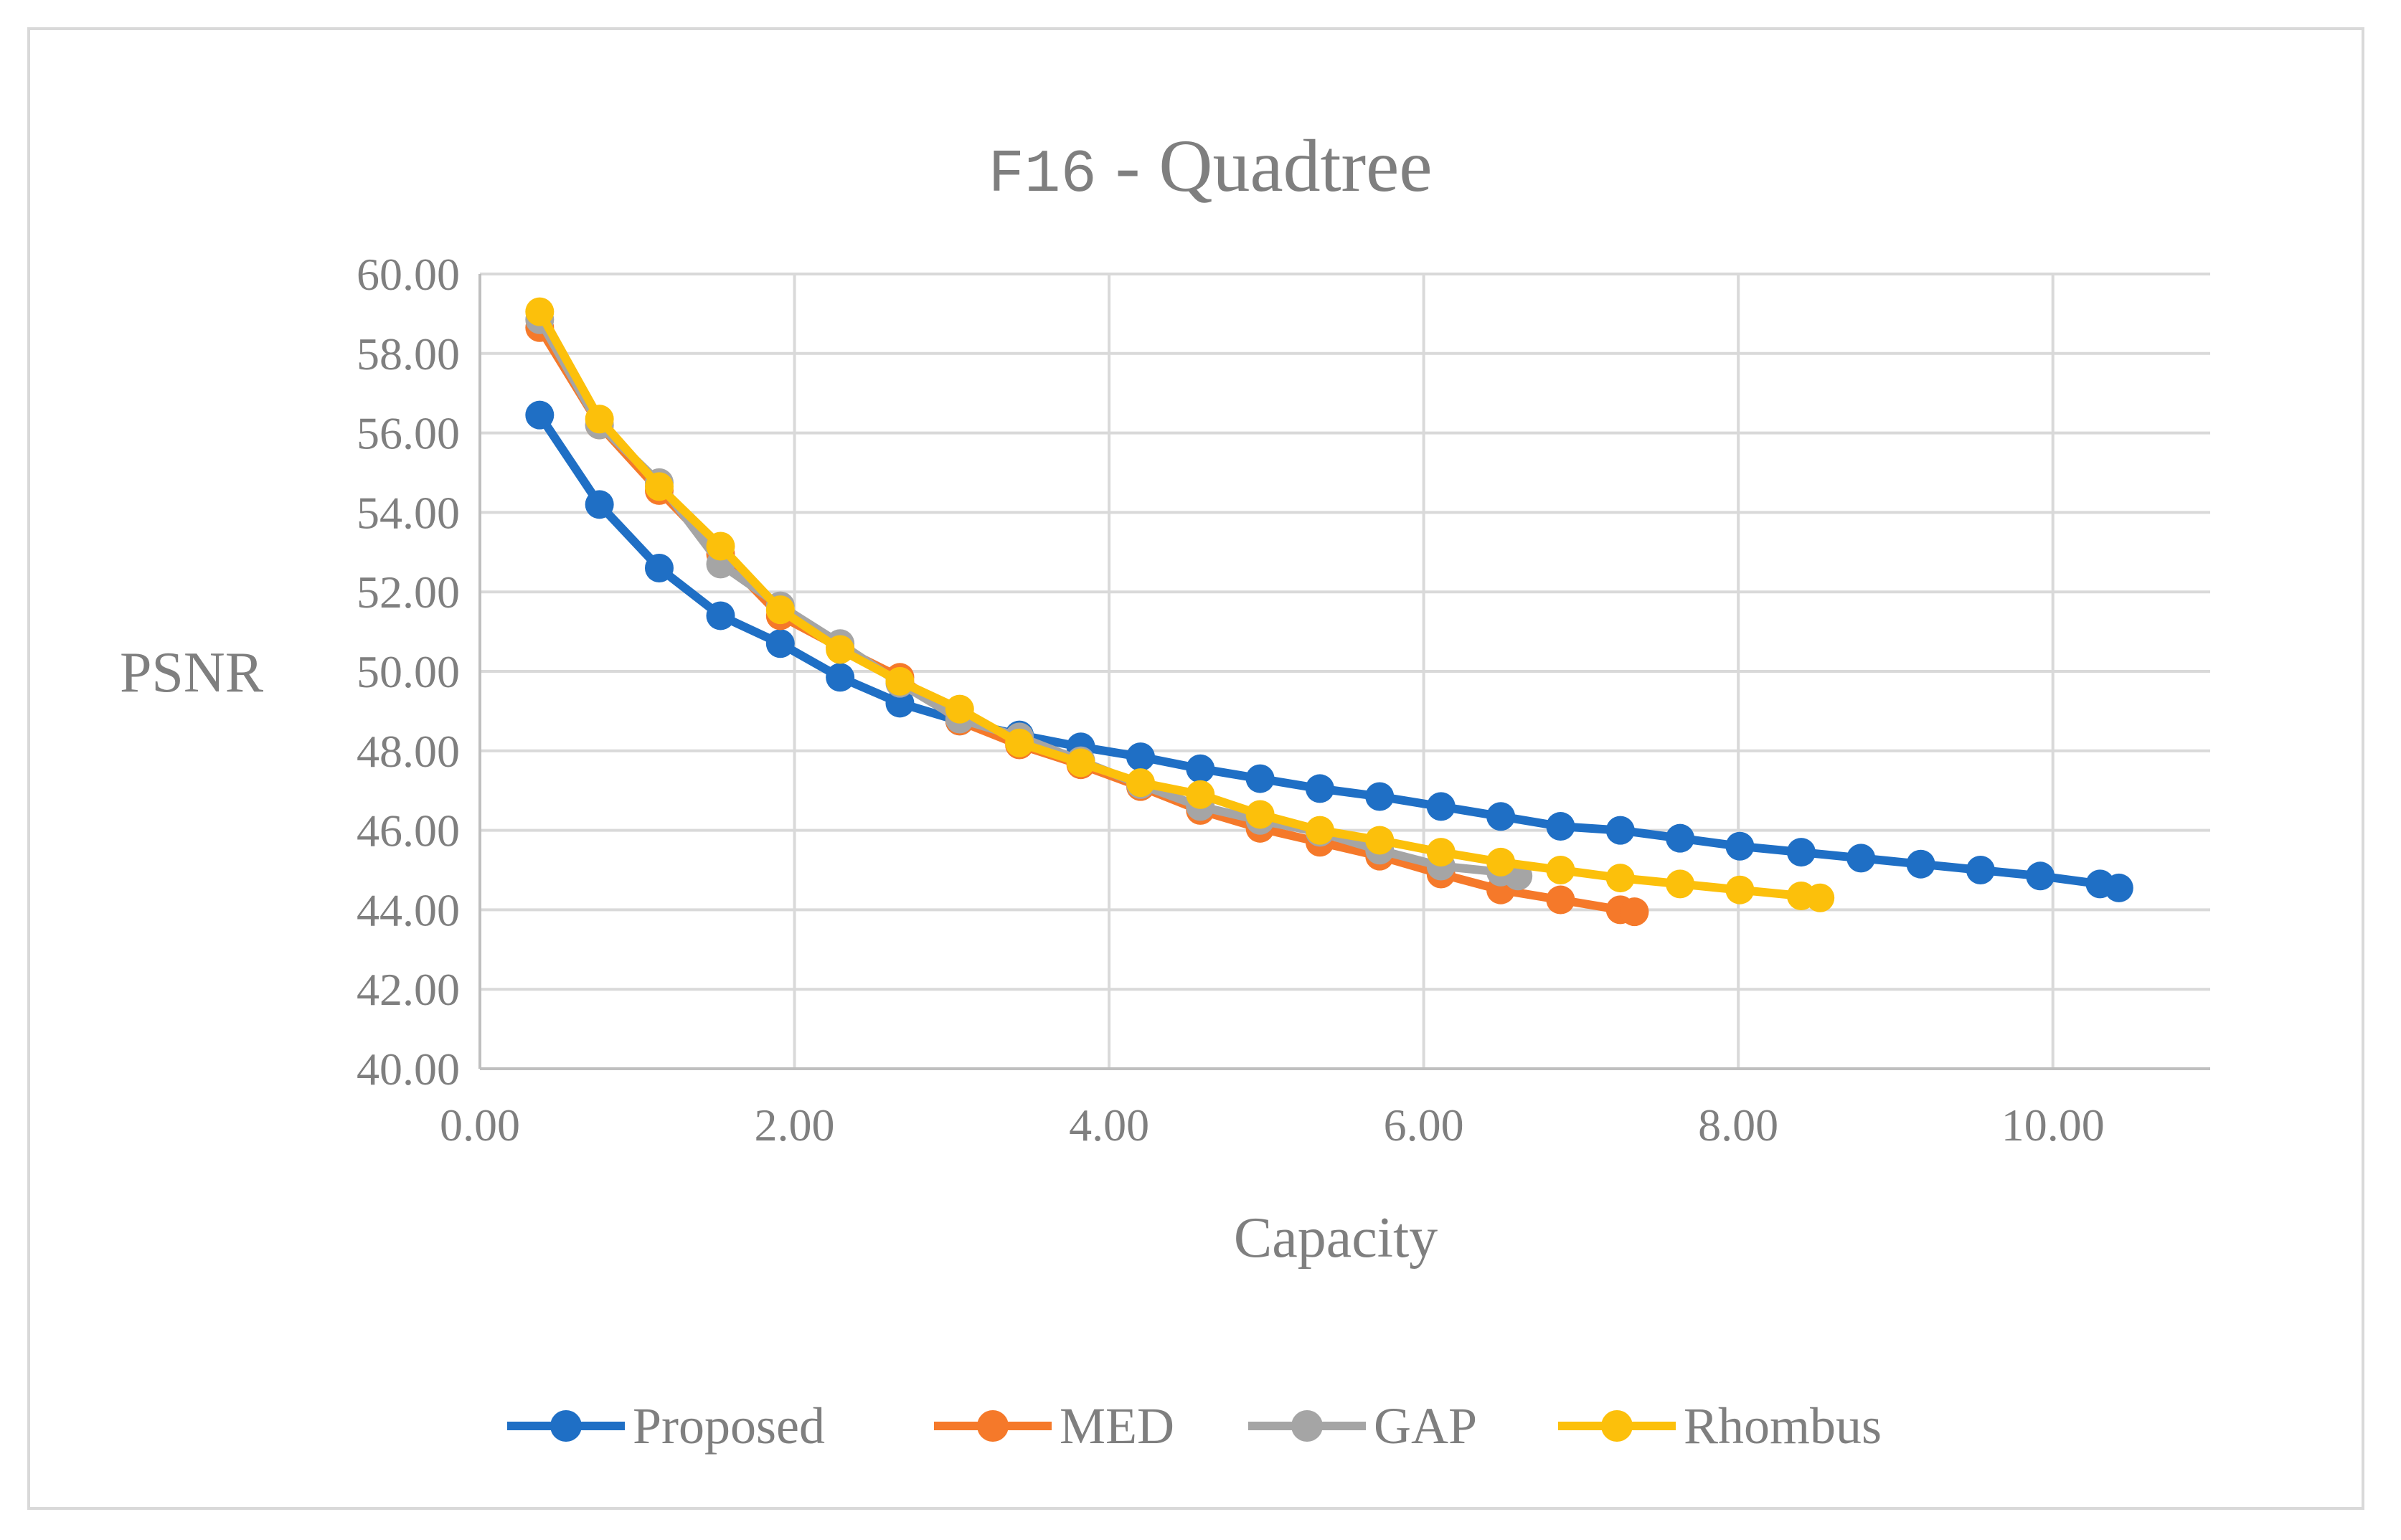 This screenshot has height=1540, width=2401. What do you see at coordinates (1265, 166) in the screenshot?
I see `chart-title-rest: - Quadtree` at bounding box center [1265, 166].